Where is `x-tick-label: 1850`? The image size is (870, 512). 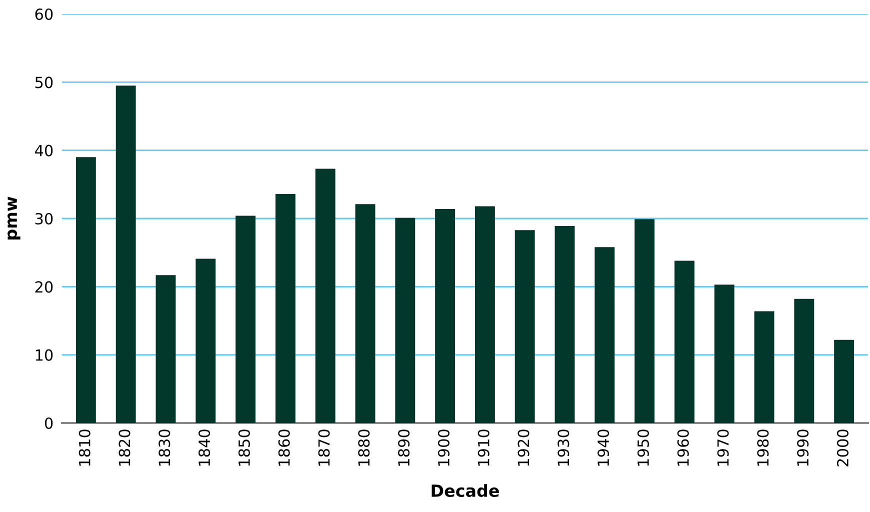 x-tick-label: 1850 is located at coordinates (244, 448).